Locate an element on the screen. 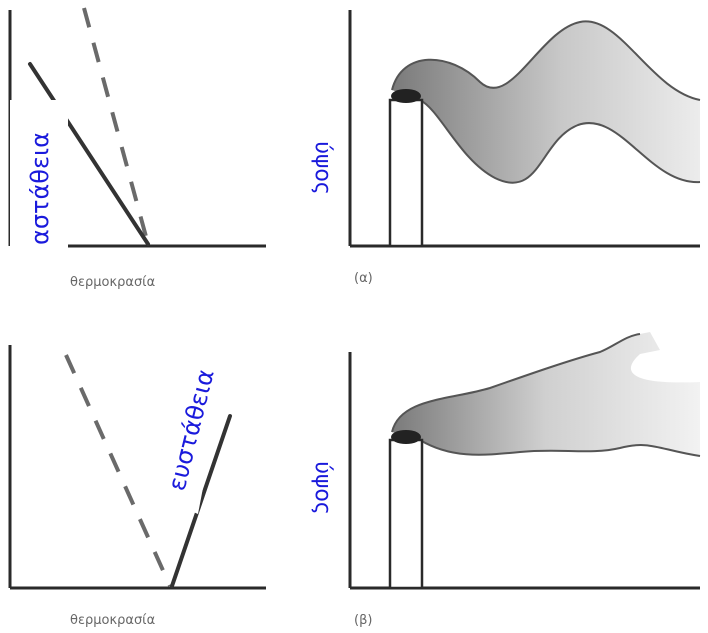 Image resolution: width=708 pixels, height=633 pixels. instability-label: αστάθεια is located at coordinates (40, 188).